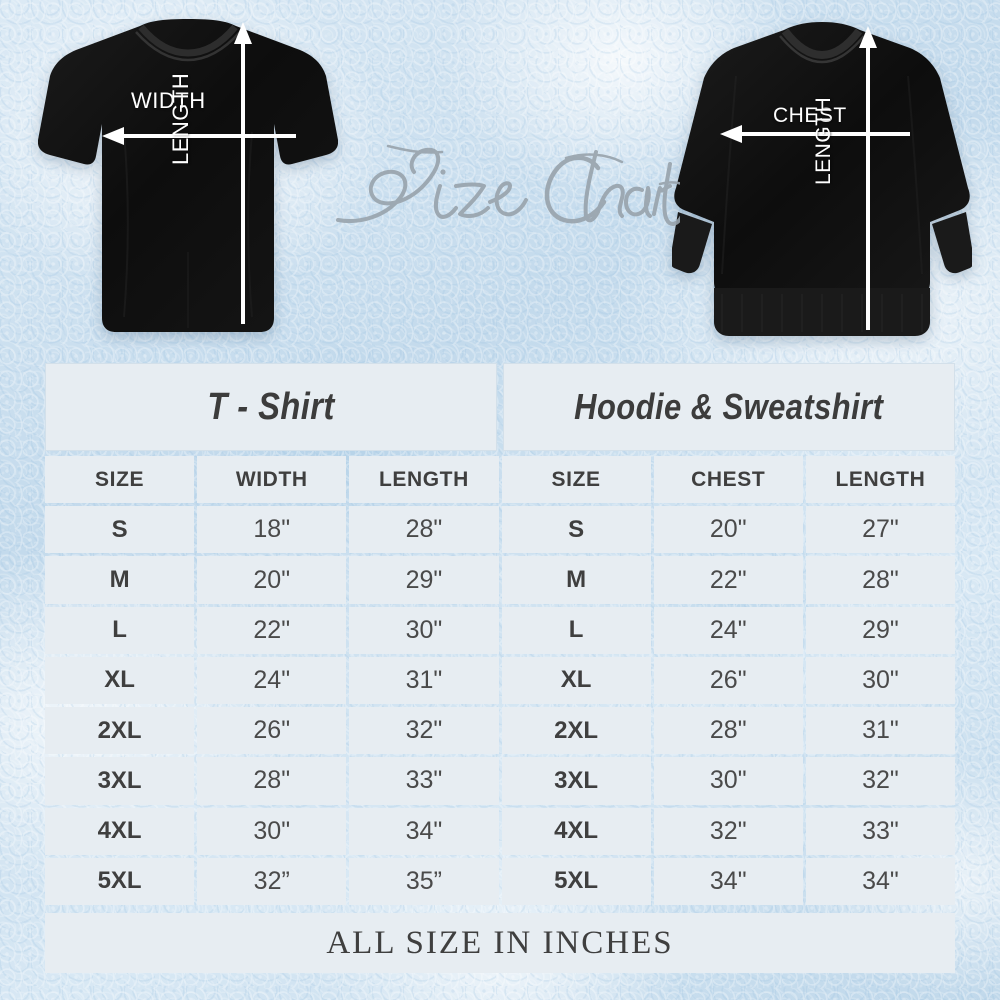 This screenshot has width=1000, height=1000. I want to click on t-shirt-length-label: LENGTH, so click(180, 118).